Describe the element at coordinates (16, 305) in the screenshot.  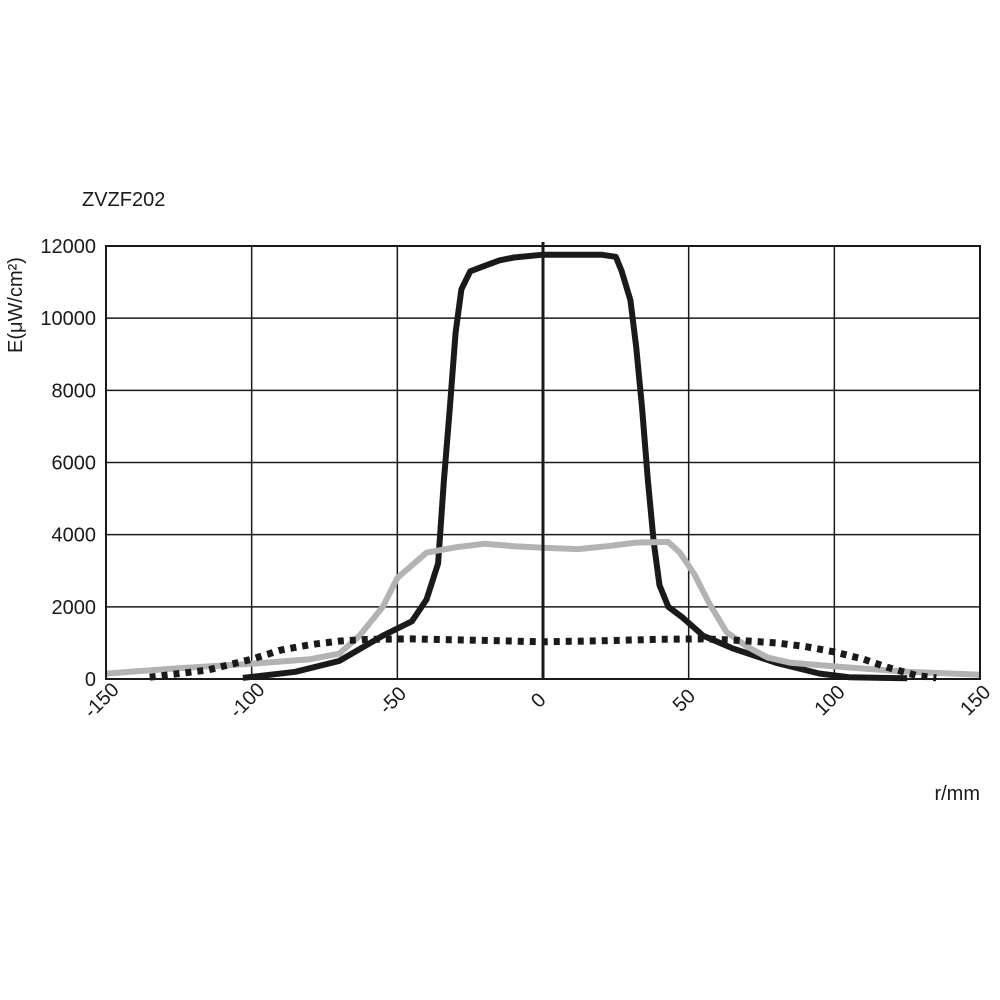
I see `y-axis-label: E(μW/cm²)` at that location.